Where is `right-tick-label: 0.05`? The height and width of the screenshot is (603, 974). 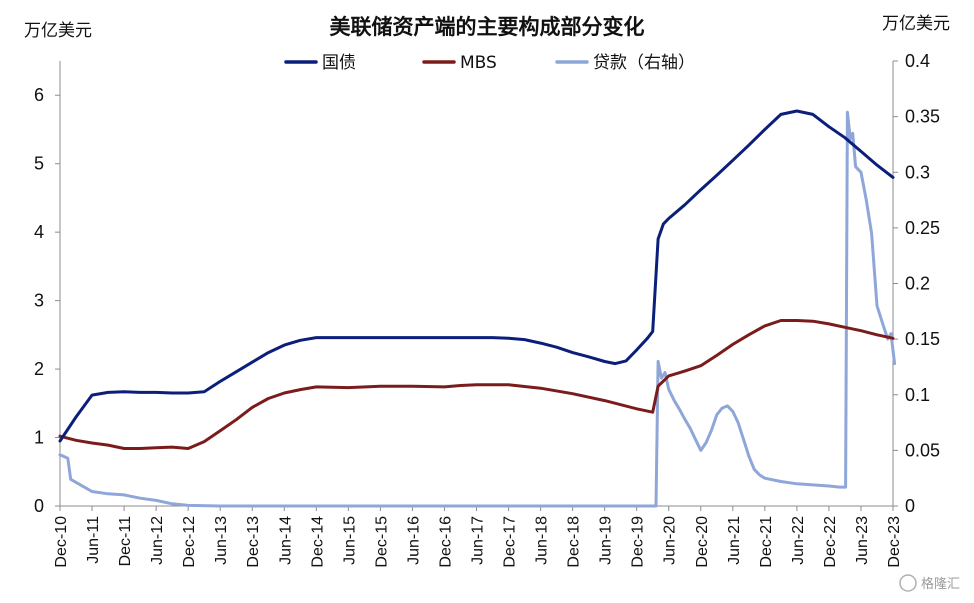 right-tick-label: 0.05 is located at coordinates (922, 450).